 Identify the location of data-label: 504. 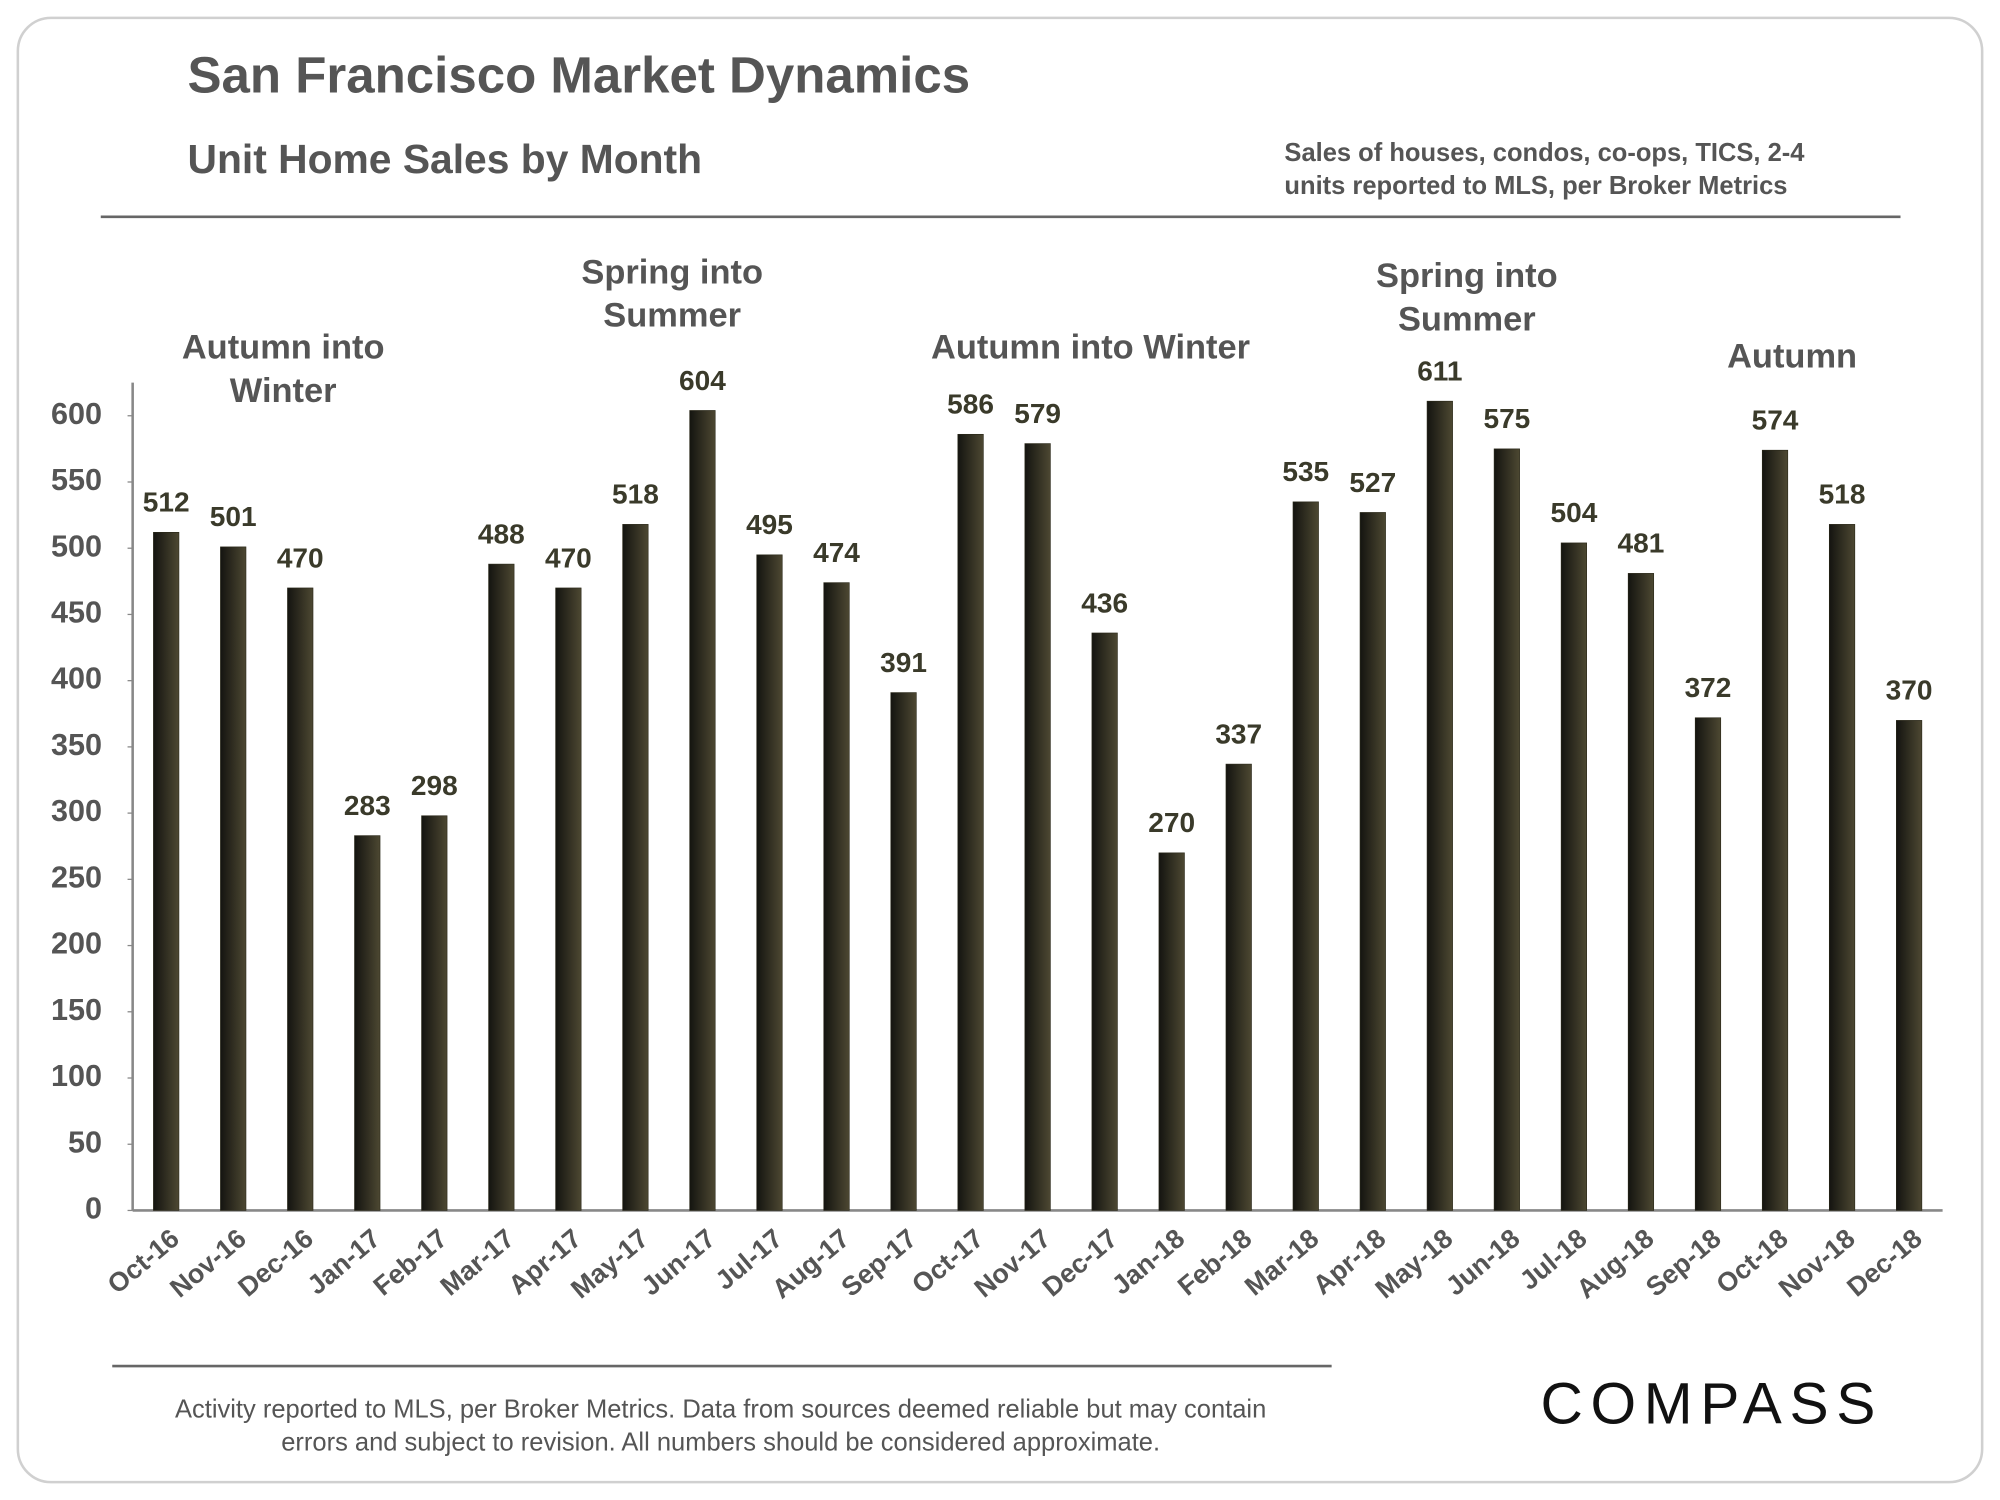
(1574, 512).